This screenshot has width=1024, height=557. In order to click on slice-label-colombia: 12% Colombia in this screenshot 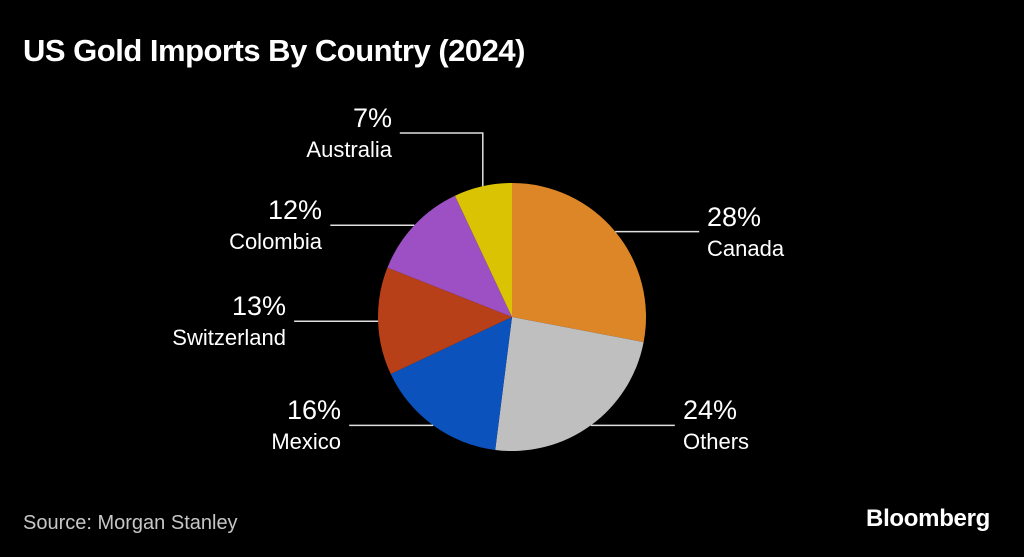, I will do `click(275, 225)`.